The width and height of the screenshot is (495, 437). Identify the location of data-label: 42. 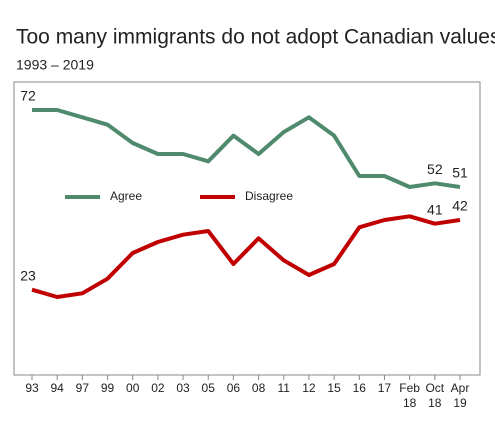
(460, 206).